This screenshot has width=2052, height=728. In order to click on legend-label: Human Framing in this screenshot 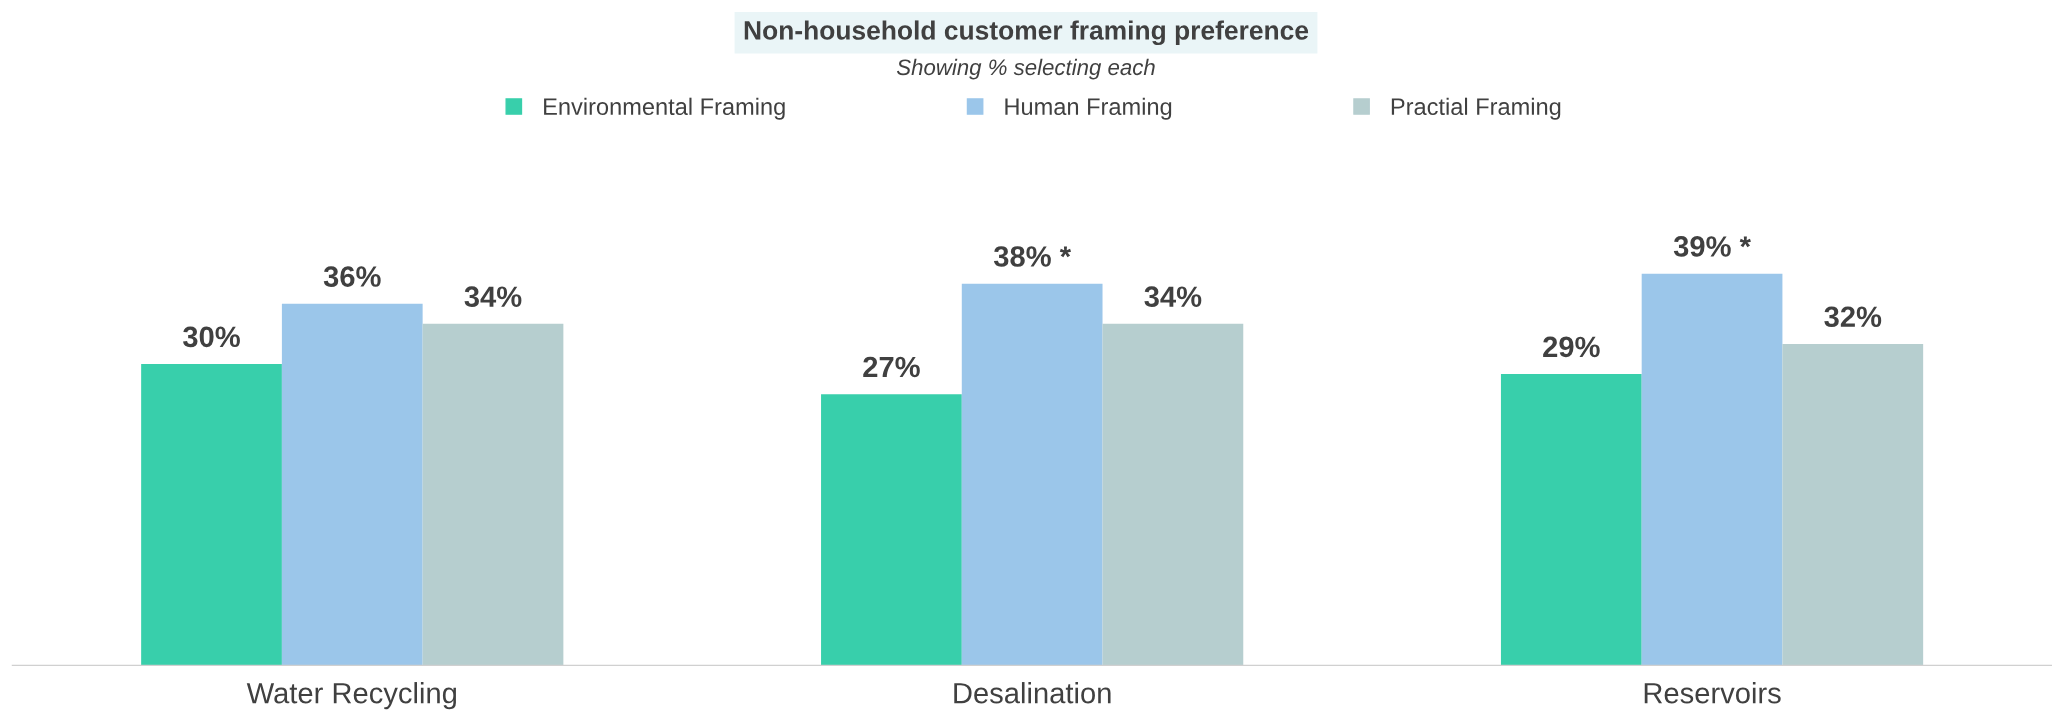, I will do `click(1088, 108)`.